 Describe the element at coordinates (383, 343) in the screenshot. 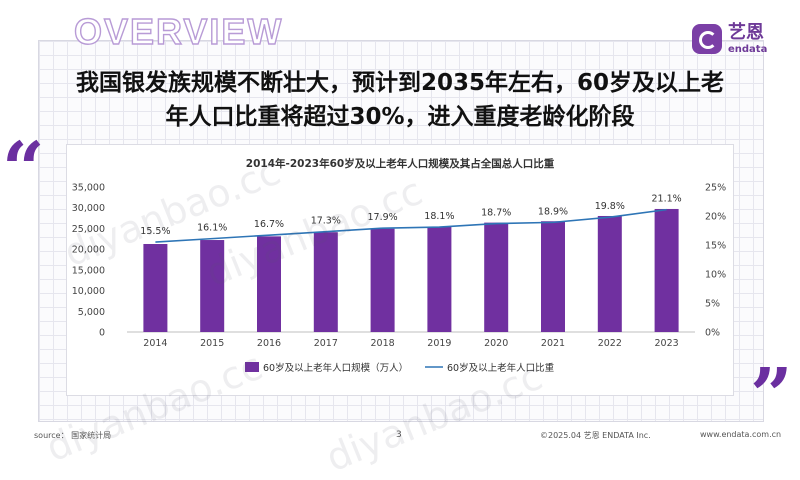

I see `x-tick-label: 2018` at that location.